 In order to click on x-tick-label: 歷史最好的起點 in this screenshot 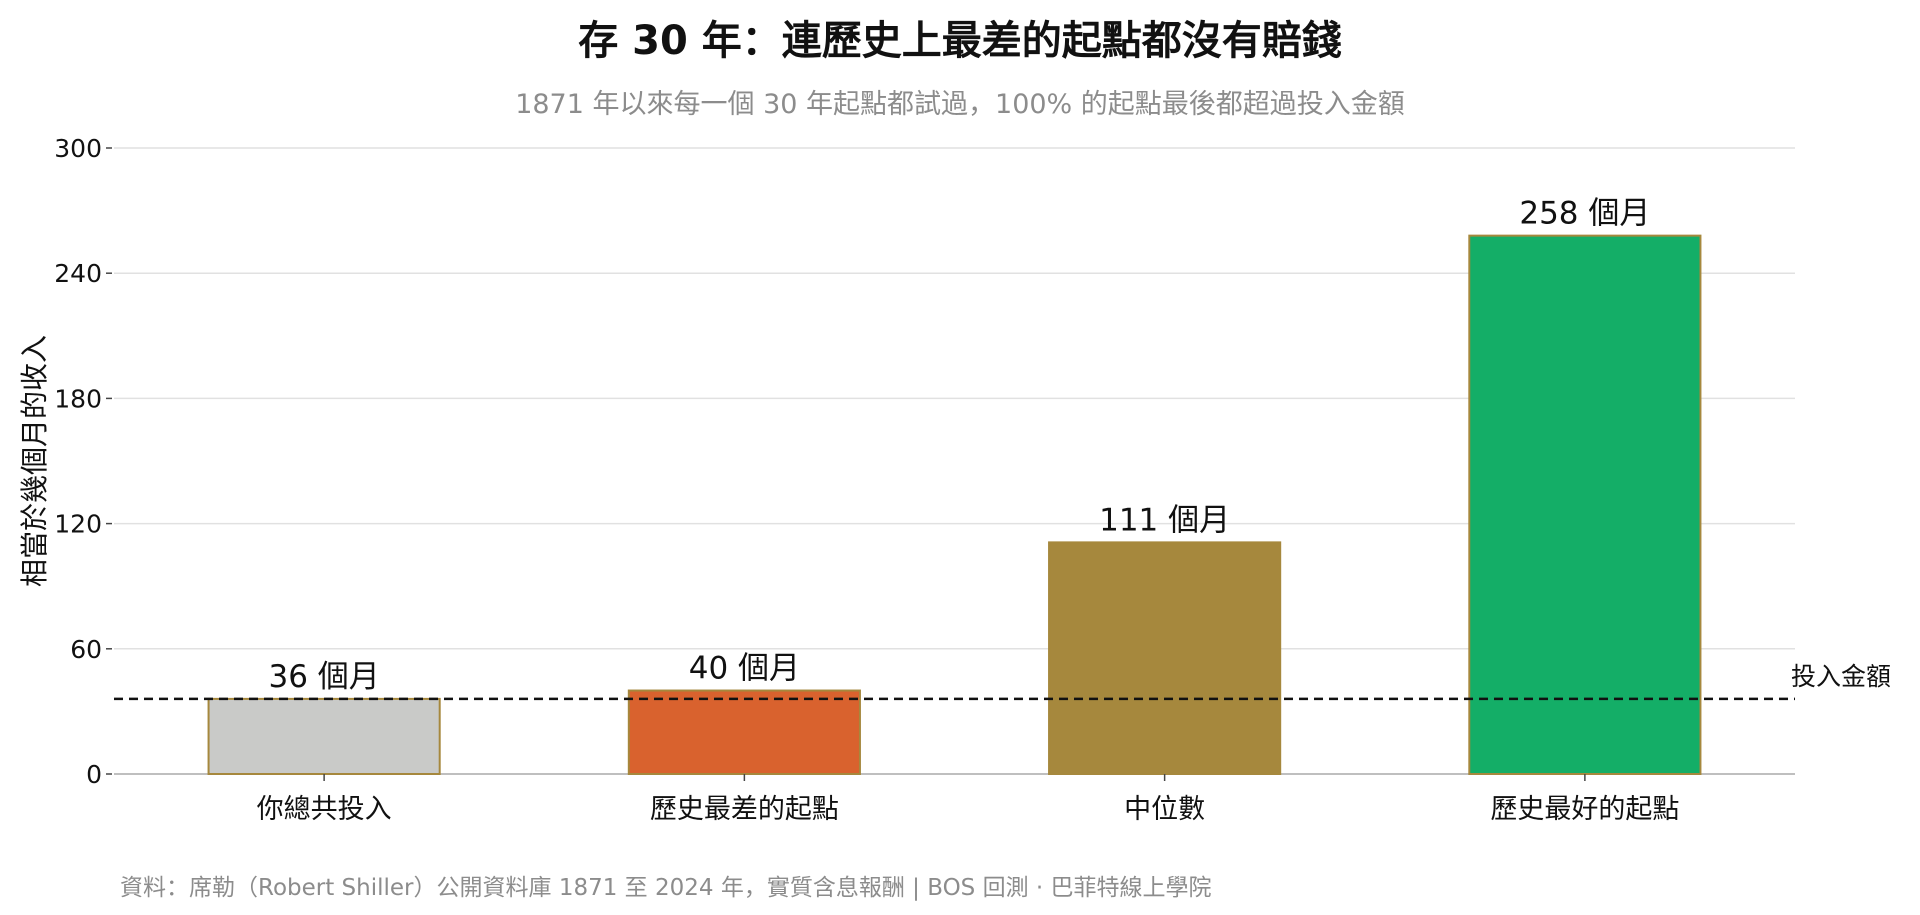, I will do `click(1584, 809)`.